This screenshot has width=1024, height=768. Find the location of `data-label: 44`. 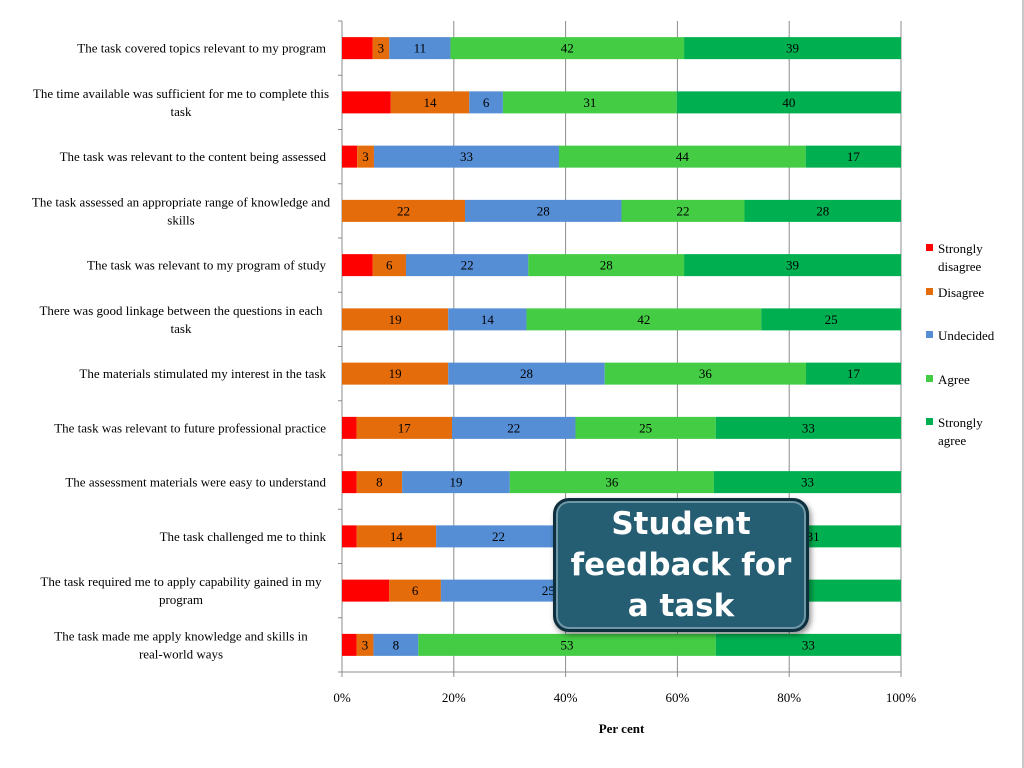

data-label: 44 is located at coordinates (683, 156).